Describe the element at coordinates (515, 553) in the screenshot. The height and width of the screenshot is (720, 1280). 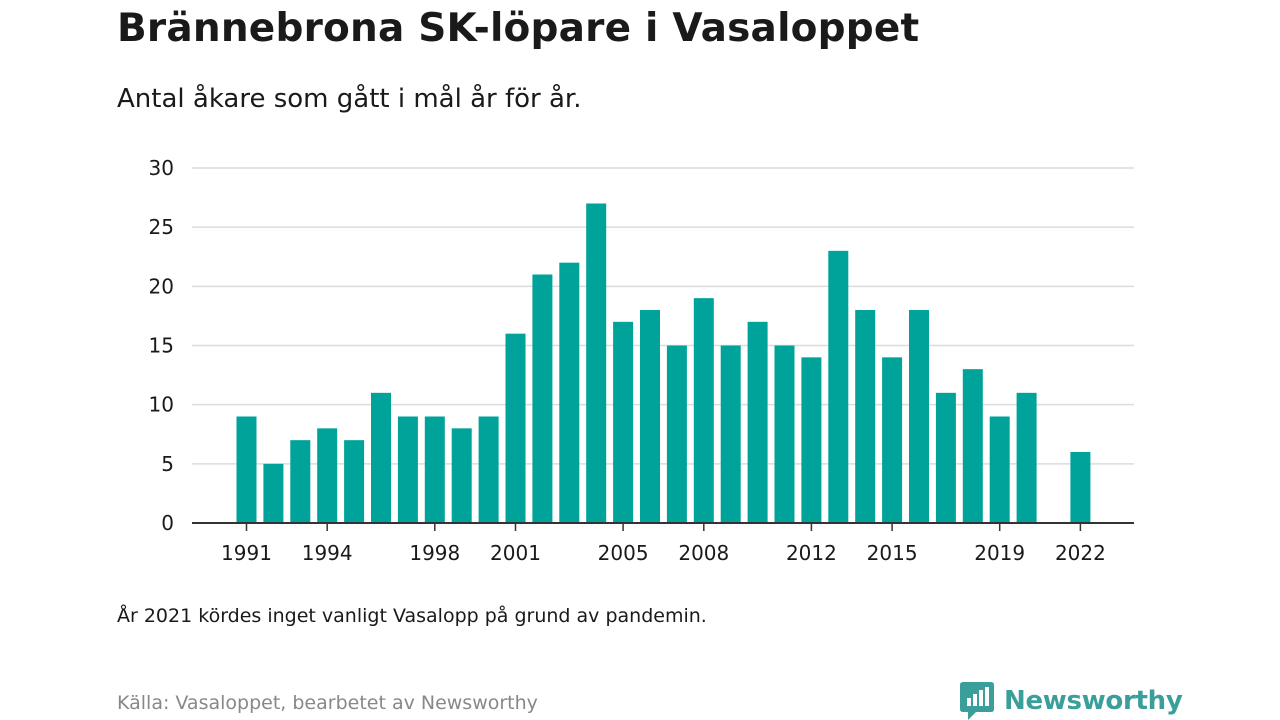
I see `x-tick-label-2001: 2001` at that location.